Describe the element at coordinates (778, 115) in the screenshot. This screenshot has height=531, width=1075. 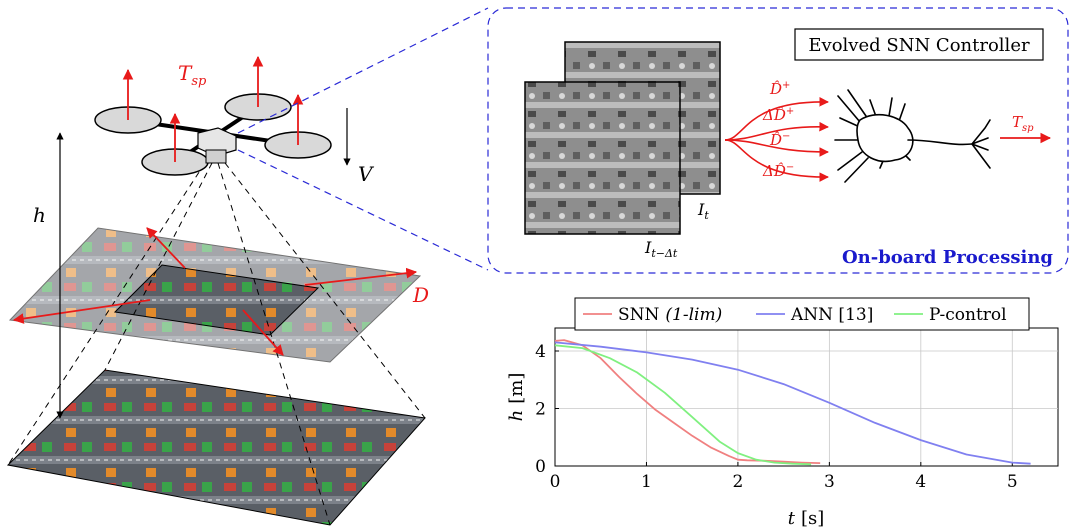
I see `input-label-delta-d-plus: ΔD̂+` at that location.